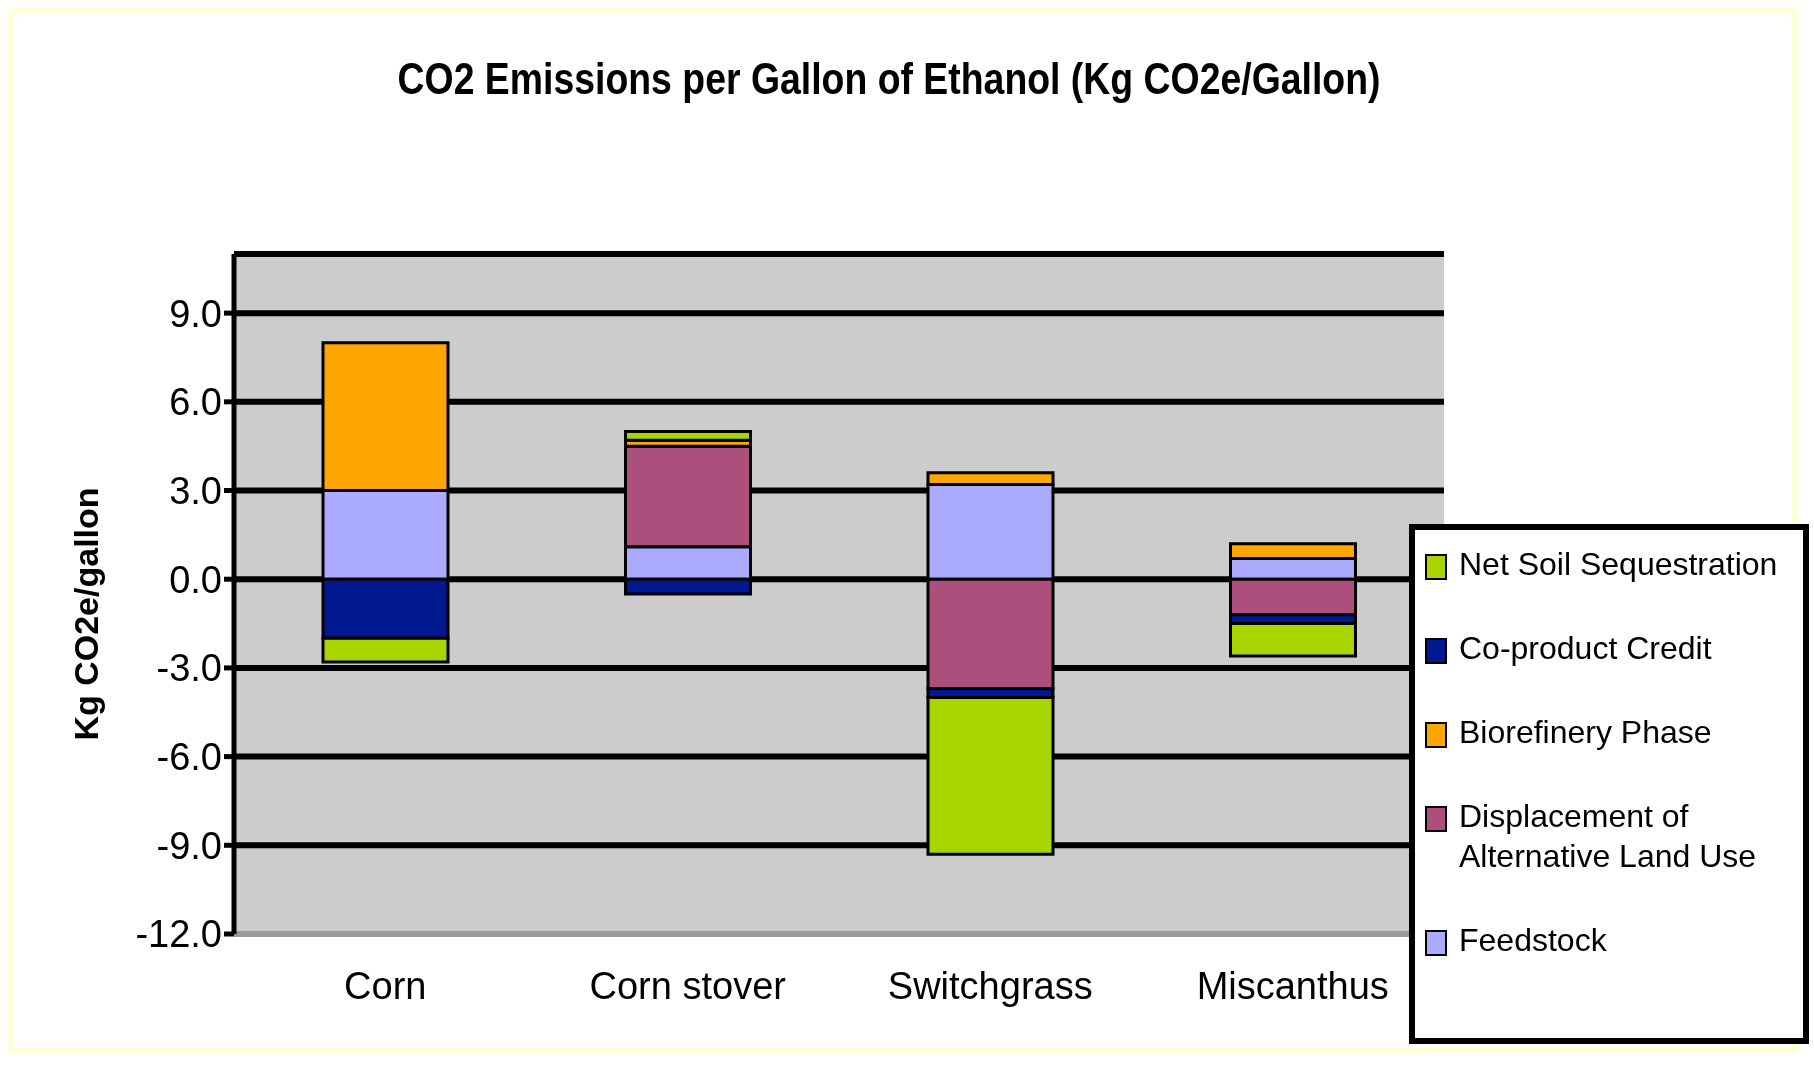 The image size is (1814, 1070). Describe the element at coordinates (189, 757) in the screenshot. I see `y-tick-label: -6.0` at that location.